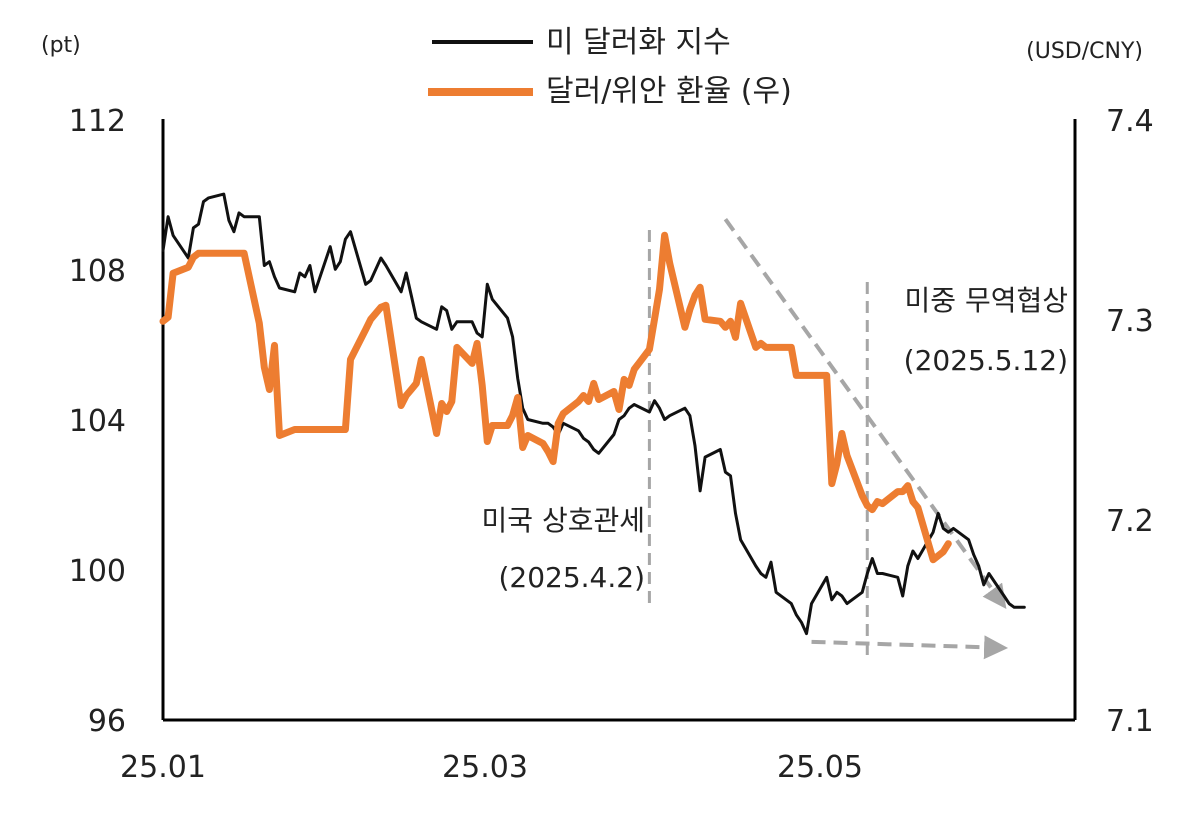 The image size is (1202, 813). What do you see at coordinates (1130, 521) in the screenshot?
I see `right-tick-label: 7.2` at bounding box center [1130, 521].